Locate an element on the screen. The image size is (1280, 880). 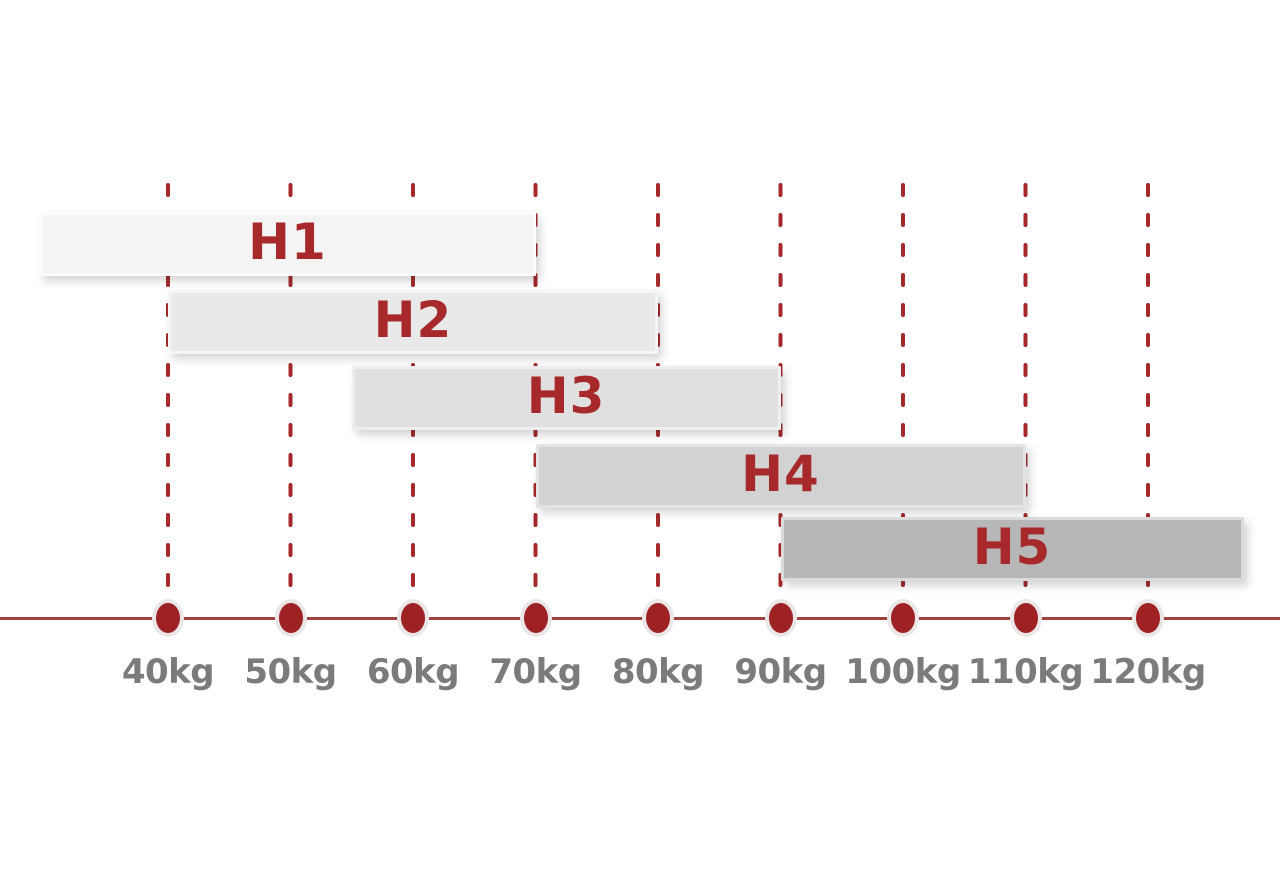
tick-label-40kg: 40kg is located at coordinates (168, 672).